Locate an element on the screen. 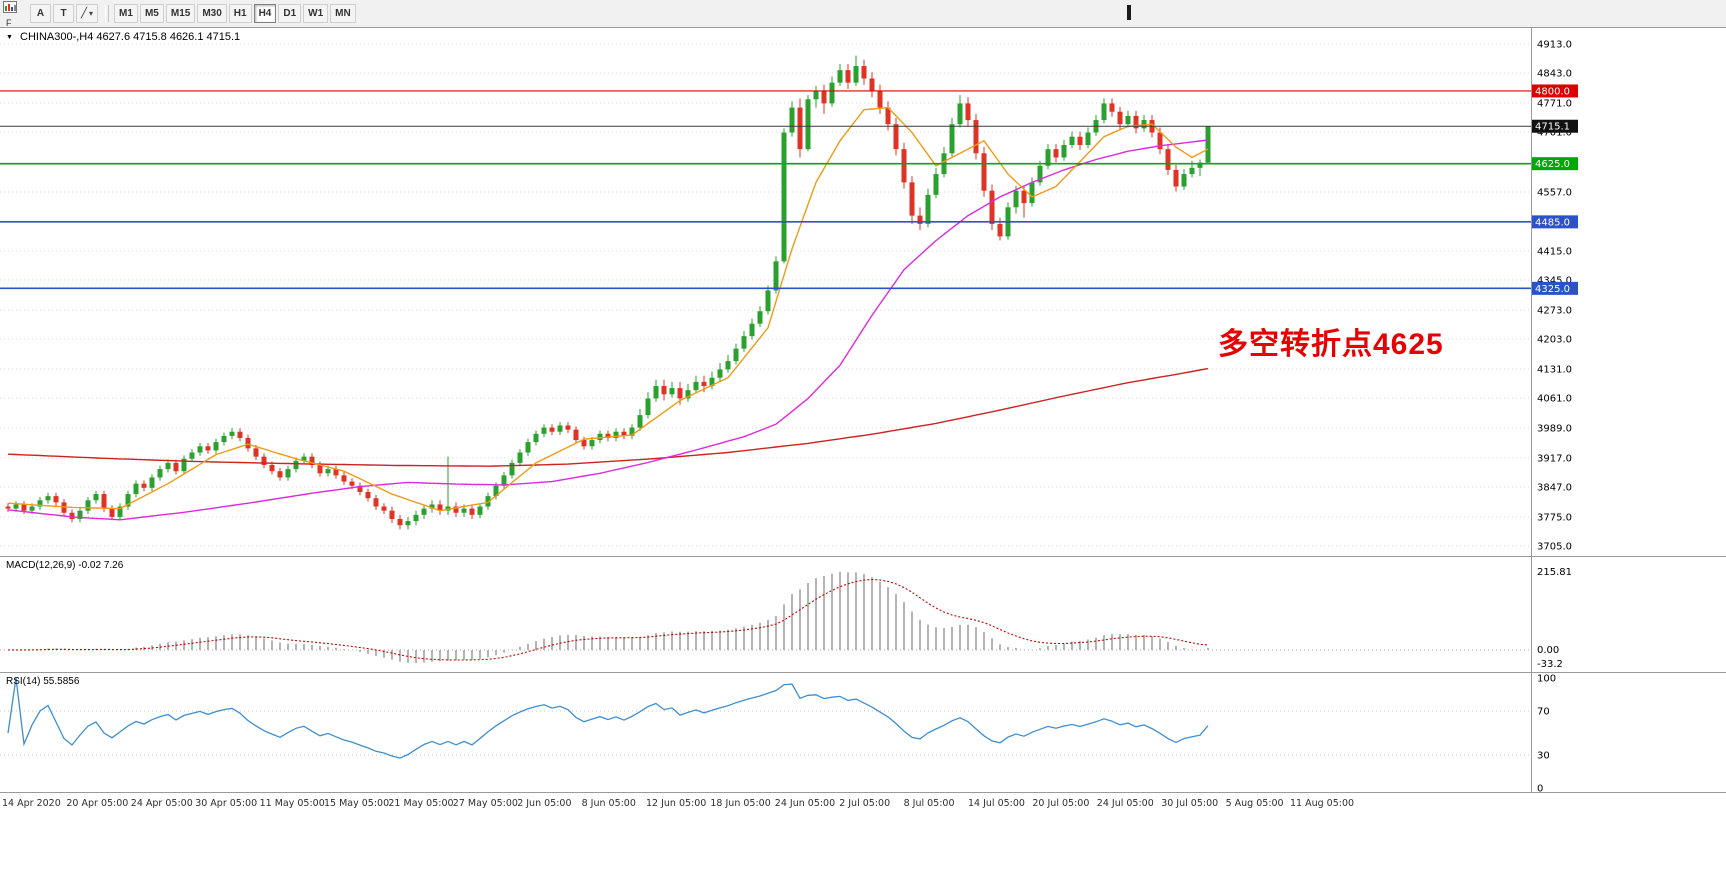 The height and width of the screenshot is (896, 1726). timeframe-button-m15: M15 is located at coordinates (180, 13).